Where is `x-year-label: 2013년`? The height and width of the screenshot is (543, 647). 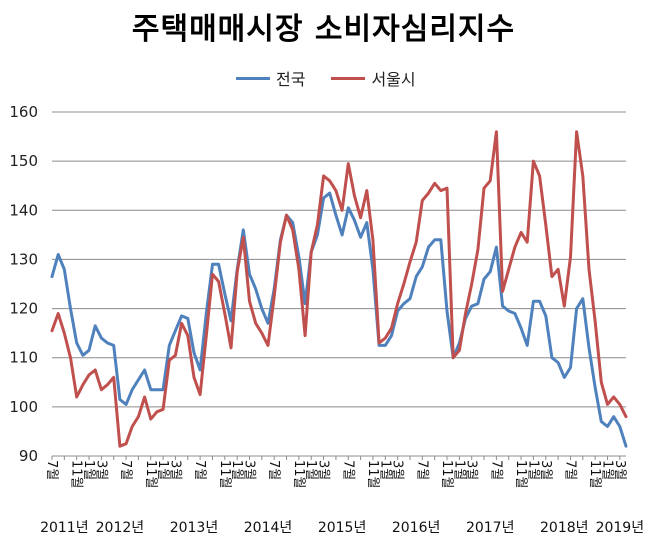
x-year-label: 2013년 is located at coordinates (194, 528).